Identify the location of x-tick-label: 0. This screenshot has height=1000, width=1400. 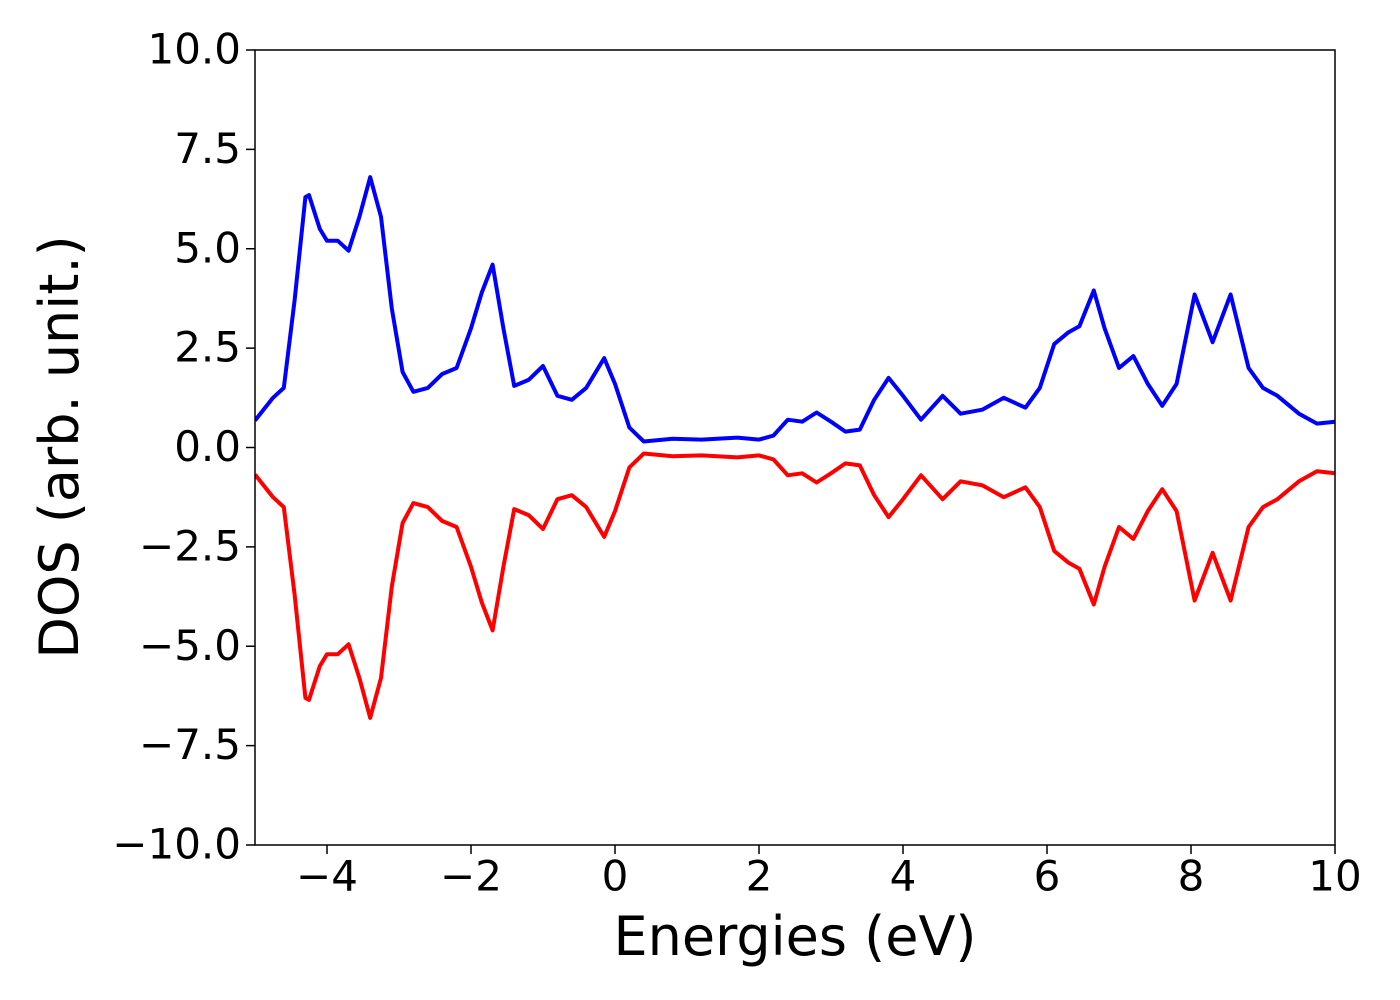
(615, 876).